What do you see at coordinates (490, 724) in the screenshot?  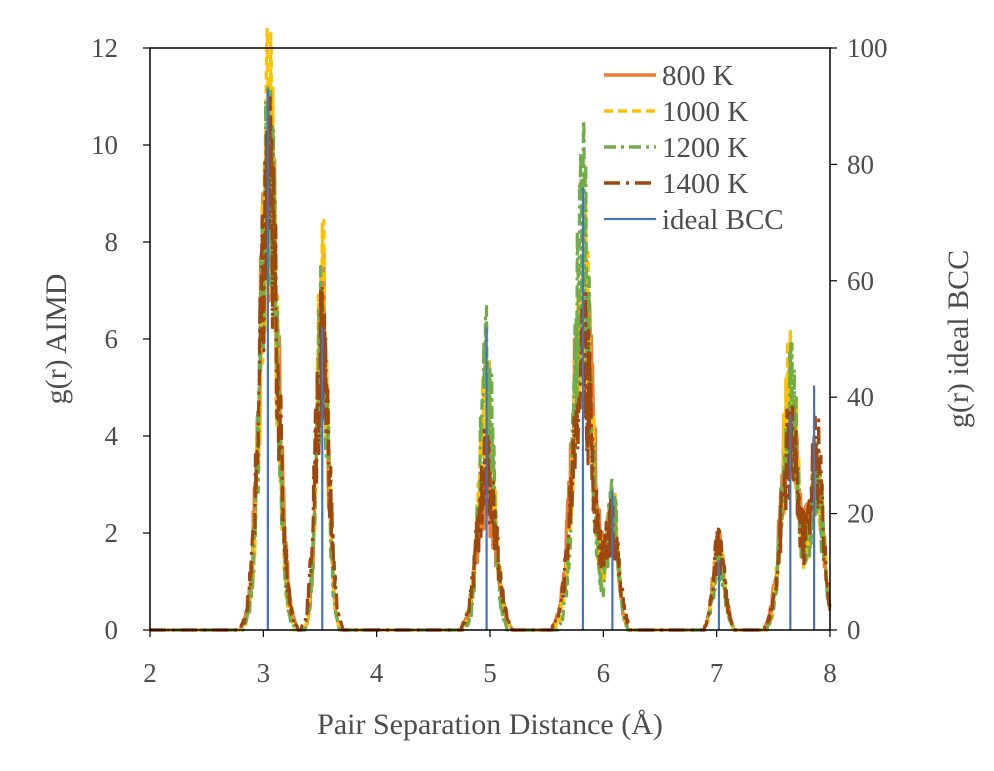 I see `x-axis-title: Pair Separation Distance (Å)` at bounding box center [490, 724].